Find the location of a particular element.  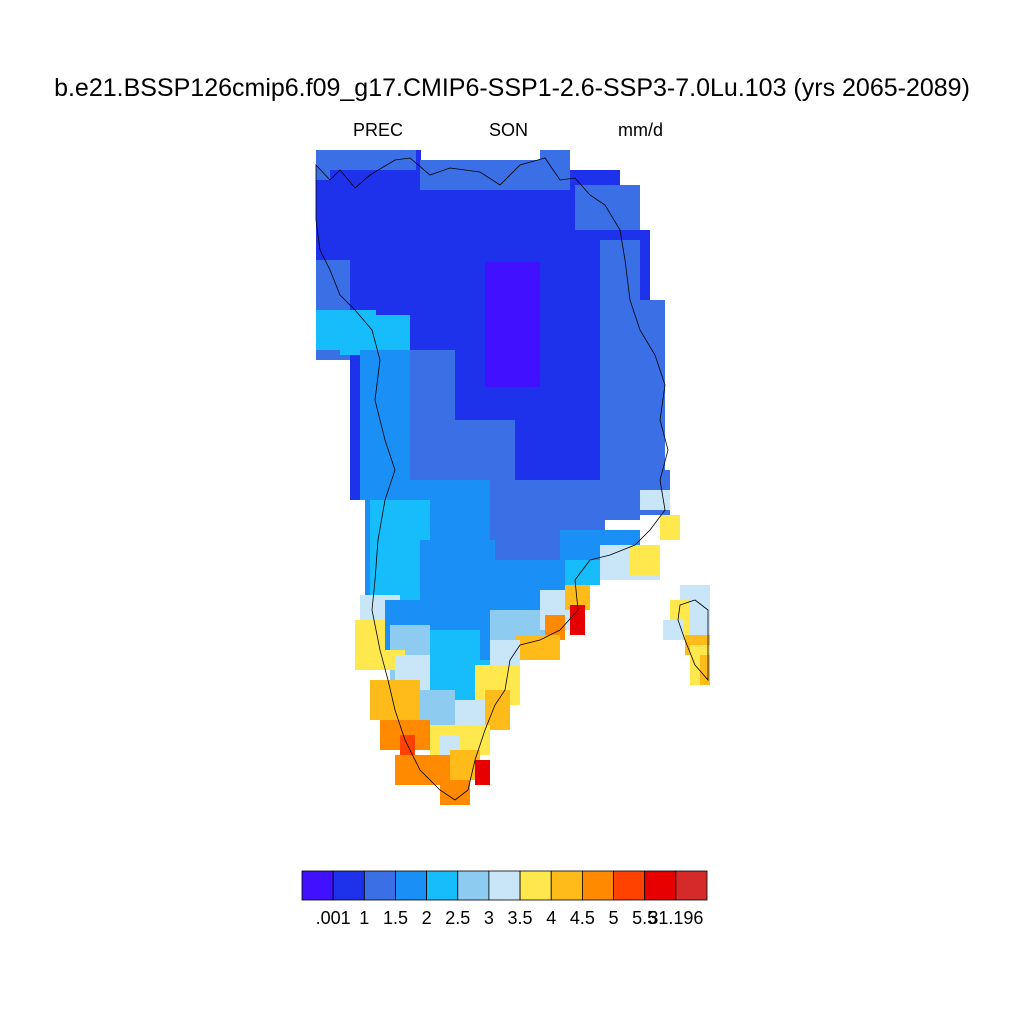

colorbar-tick-label: 3 is located at coordinates (489, 918).